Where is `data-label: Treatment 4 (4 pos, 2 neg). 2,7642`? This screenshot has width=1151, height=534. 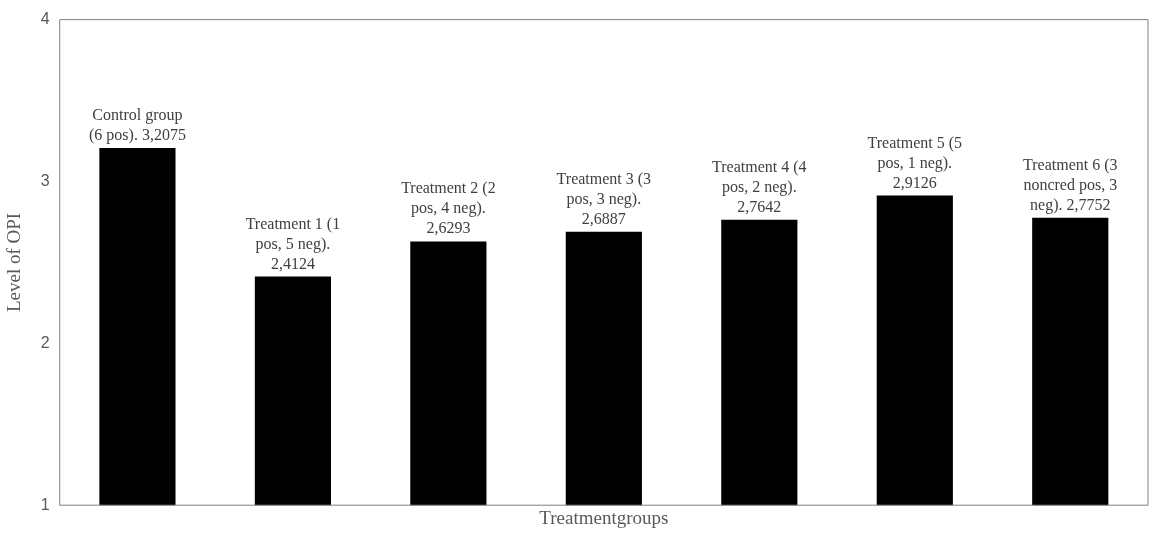 data-label: Treatment 4 (4 pos, 2 neg). 2,7642 is located at coordinates (759, 186).